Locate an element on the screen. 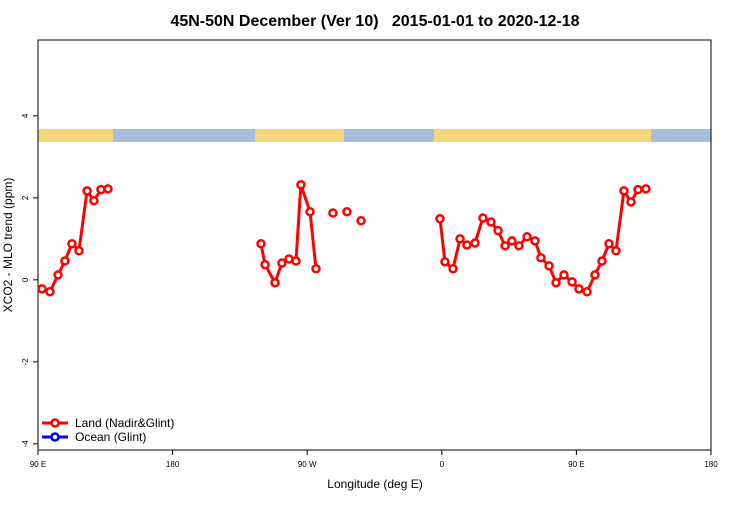  legend-label: Ocean (Glint) is located at coordinates (110, 437).